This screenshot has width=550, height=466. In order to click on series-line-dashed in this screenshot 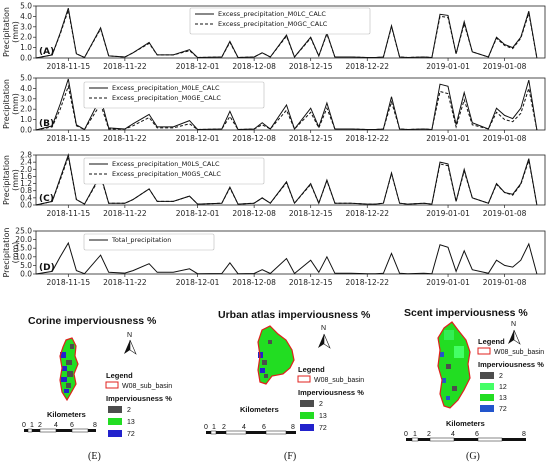, I will do `click(286, 33)`.